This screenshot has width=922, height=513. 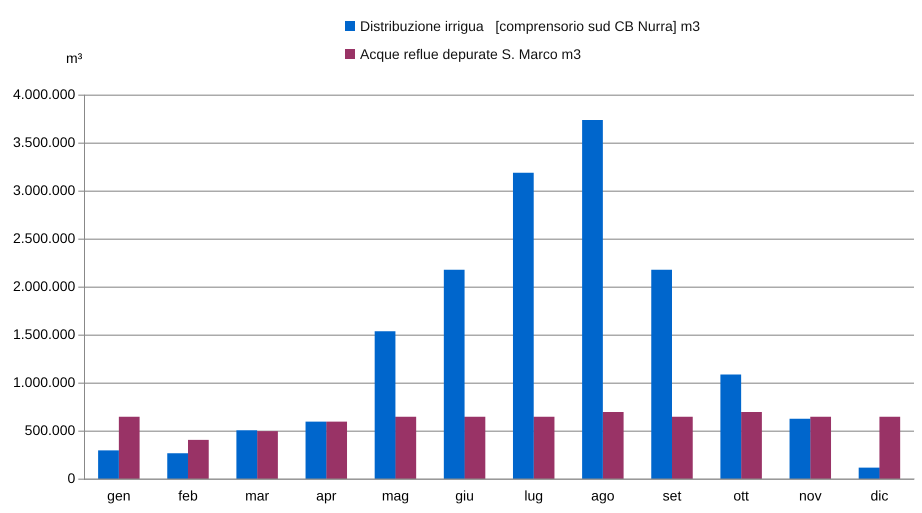 What do you see at coordinates (741, 495) in the screenshot?
I see `x-tick-label: ott` at bounding box center [741, 495].